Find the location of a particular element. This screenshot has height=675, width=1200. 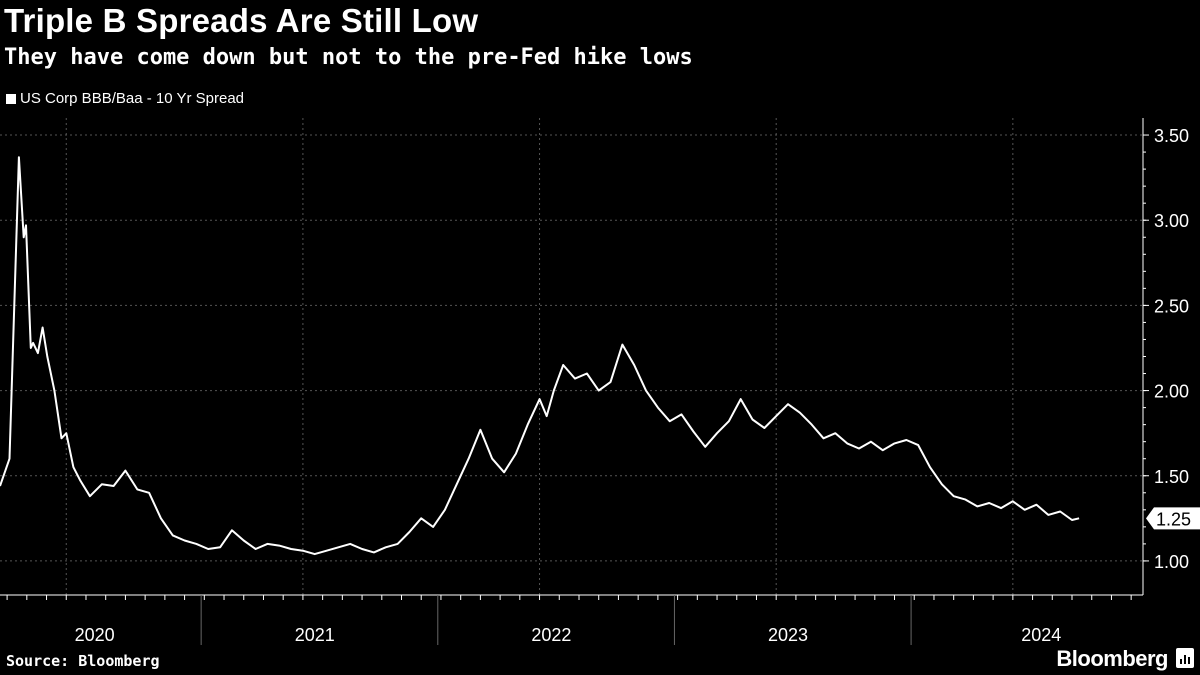

legend: US Corp BBB/Baa - 10 Yr Spread is located at coordinates (125, 98).